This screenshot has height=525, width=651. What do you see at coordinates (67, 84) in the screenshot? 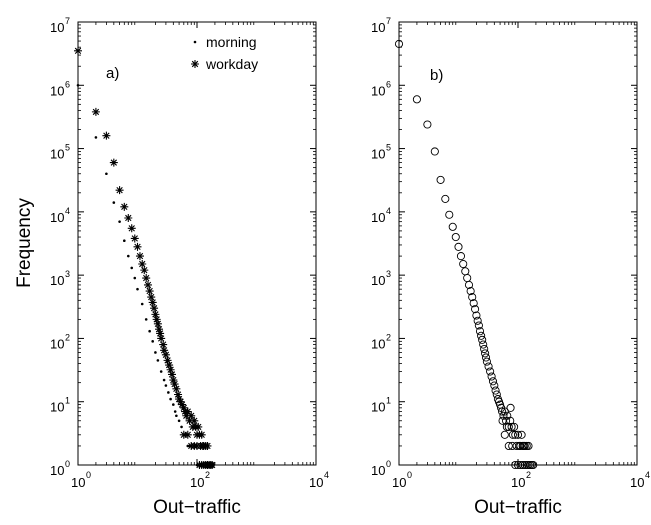
I see `y-tick-exponent: 6` at bounding box center [67, 84].